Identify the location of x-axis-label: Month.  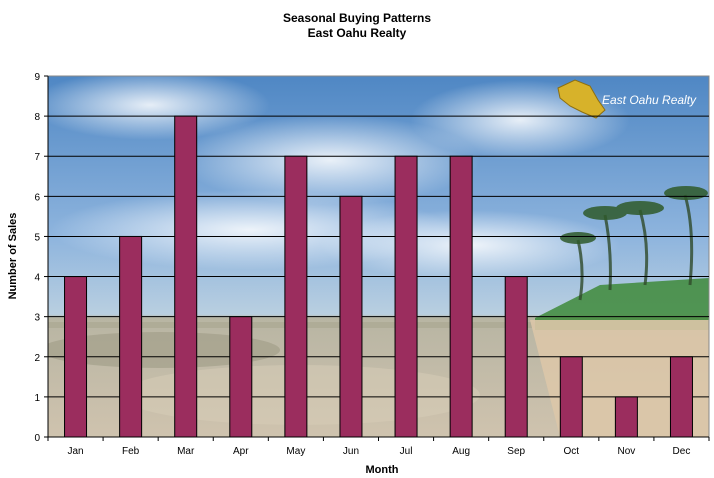
(382, 470).